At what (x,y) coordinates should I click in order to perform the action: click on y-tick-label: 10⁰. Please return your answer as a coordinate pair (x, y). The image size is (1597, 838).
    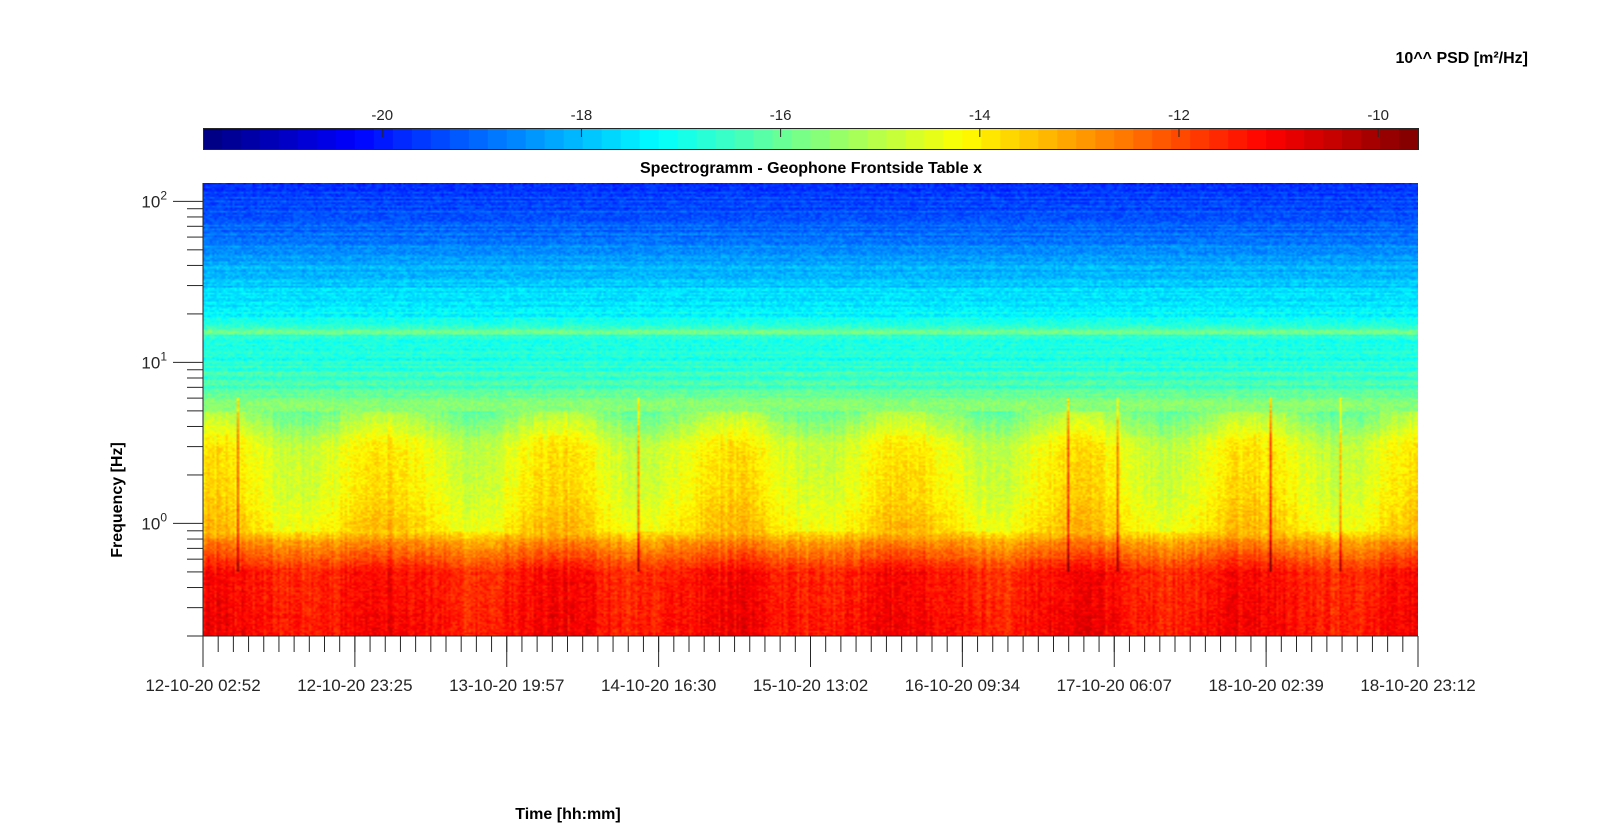
    Looking at the image, I should click on (154, 521).